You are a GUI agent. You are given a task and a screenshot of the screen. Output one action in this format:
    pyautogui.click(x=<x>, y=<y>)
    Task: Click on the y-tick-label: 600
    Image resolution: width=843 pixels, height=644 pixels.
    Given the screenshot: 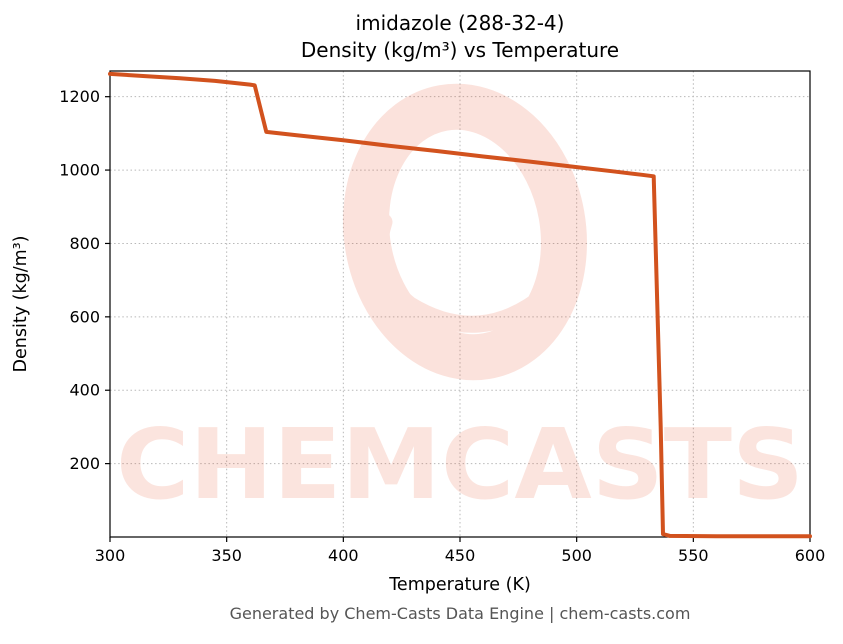 What is the action you would take?
    pyautogui.click(x=84, y=316)
    